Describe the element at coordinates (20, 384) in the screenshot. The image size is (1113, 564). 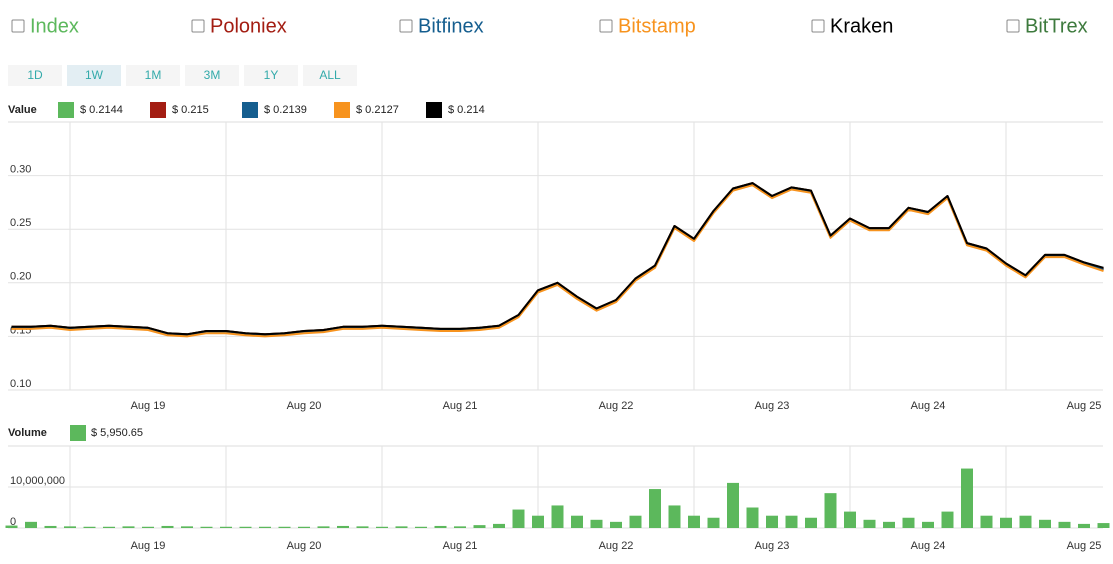
I see `y-tick-label: 0.10` at that location.